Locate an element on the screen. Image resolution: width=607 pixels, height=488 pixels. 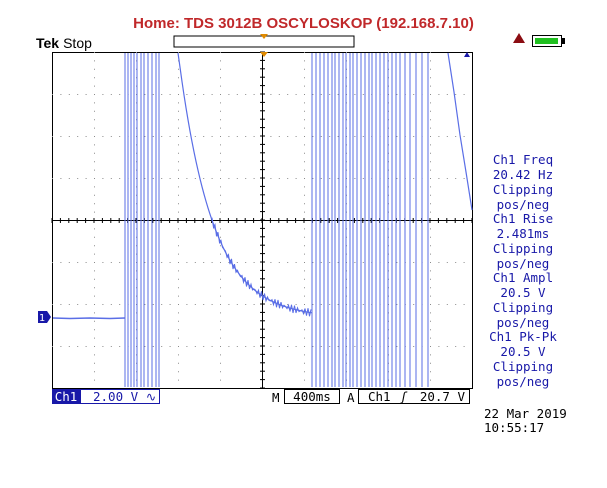
coupling-icon: ∿ is located at coordinates (151, 396).